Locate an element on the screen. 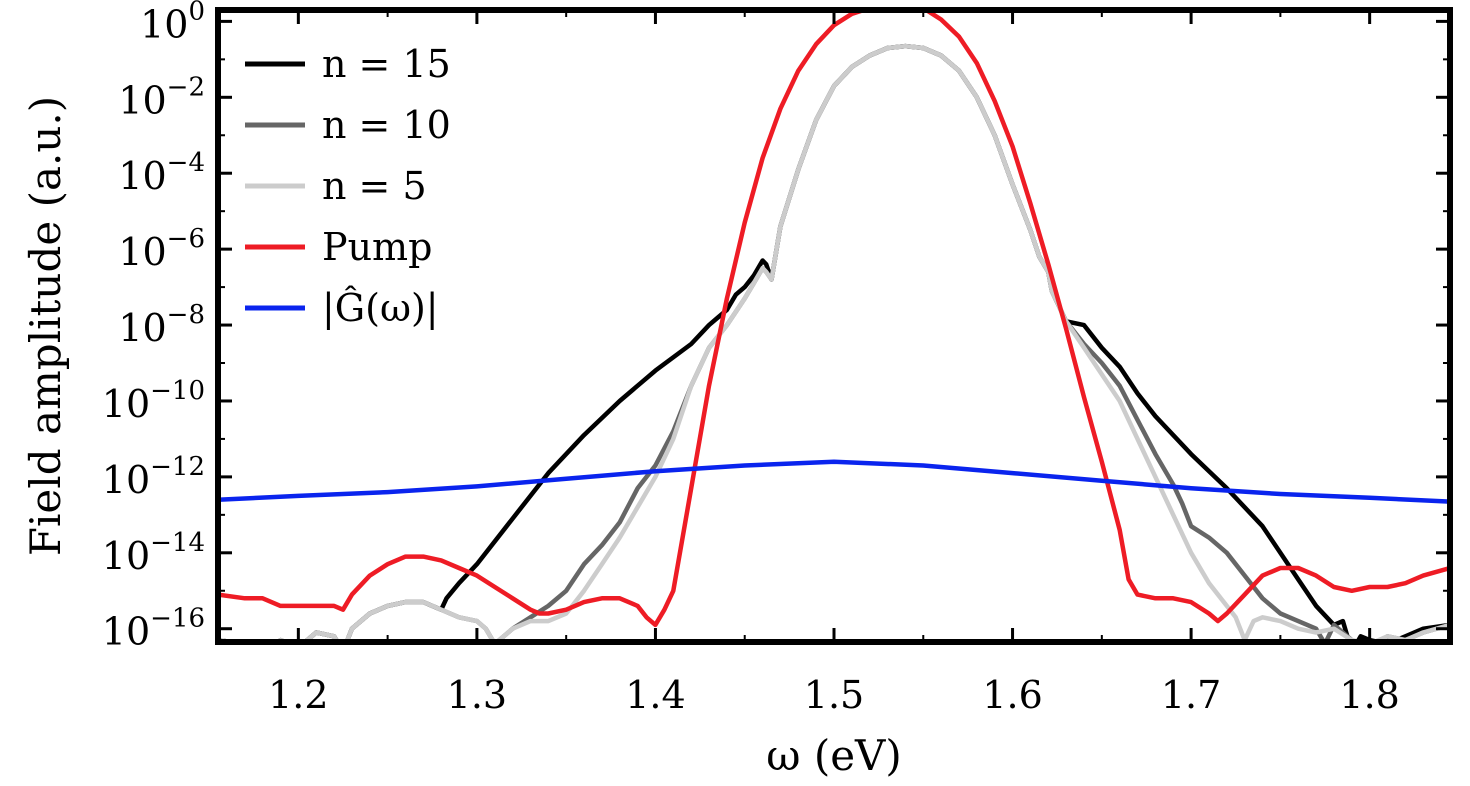  y-tick-label: 10⁻⁸ is located at coordinates (161, 325).